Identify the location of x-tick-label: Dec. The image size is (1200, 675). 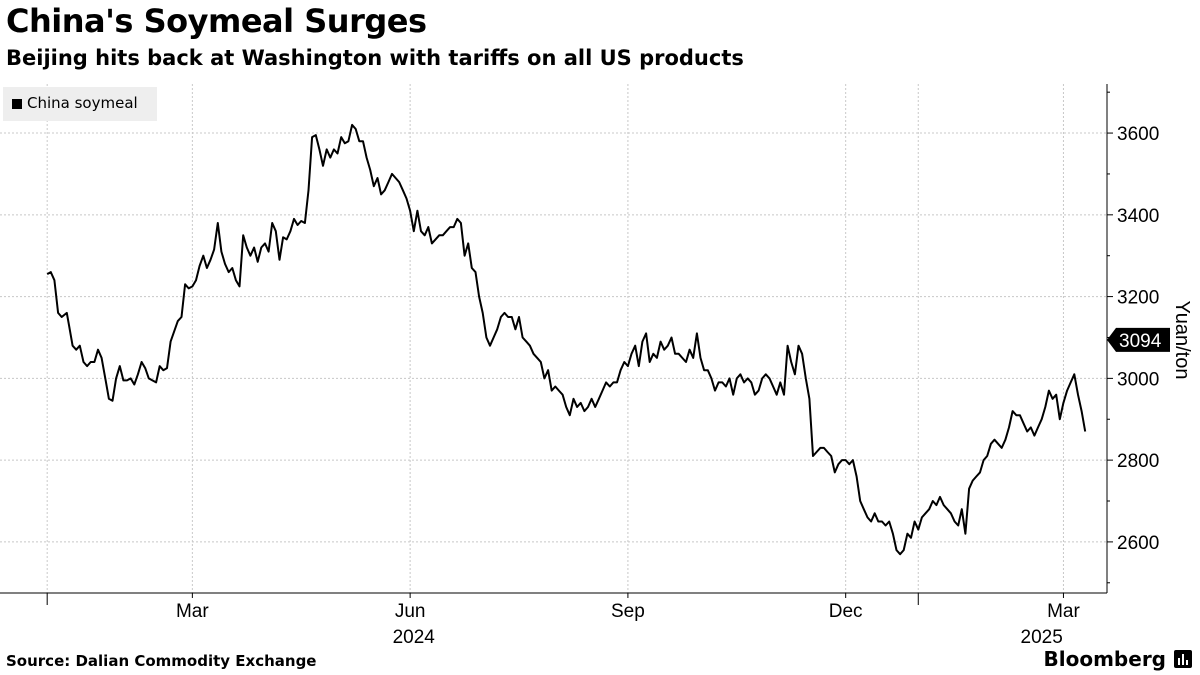
(846, 611).